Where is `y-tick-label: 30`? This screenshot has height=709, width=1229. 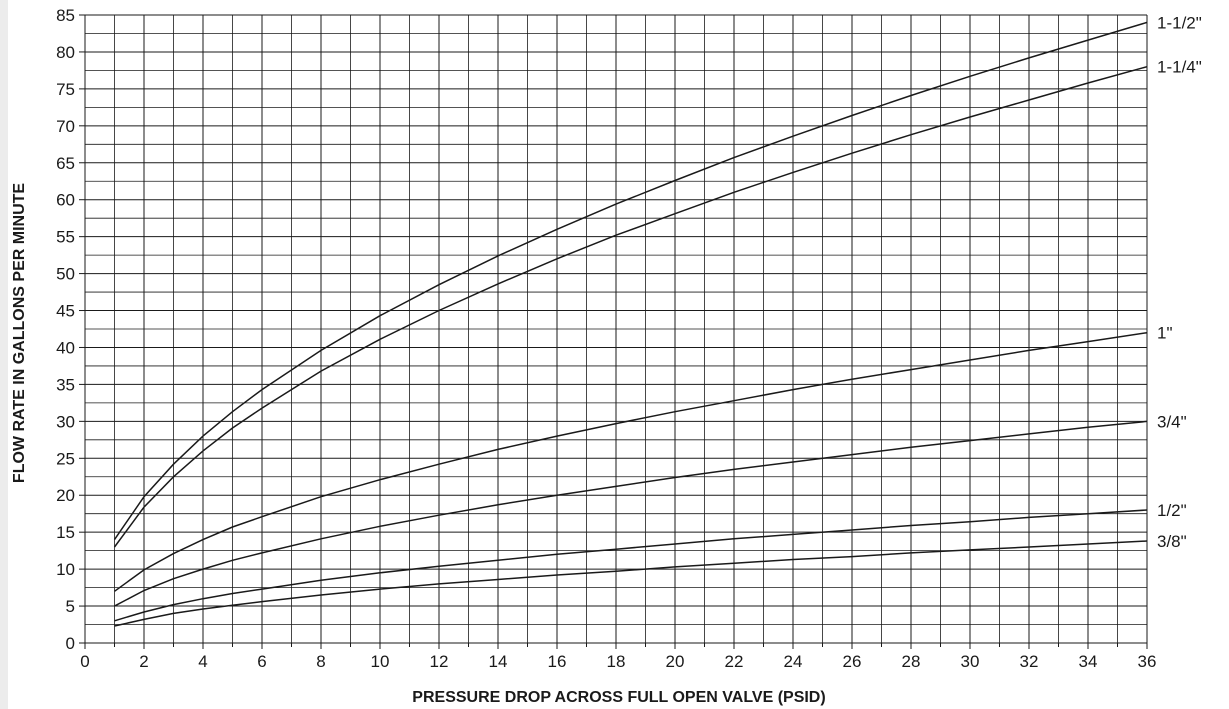 y-tick-label: 30 is located at coordinates (65, 421).